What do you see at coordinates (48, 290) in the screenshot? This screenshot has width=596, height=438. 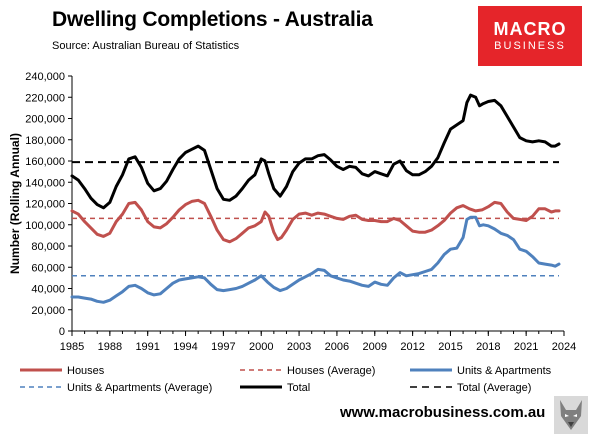 I see `y-tick-label: 40,000` at bounding box center [48, 290].